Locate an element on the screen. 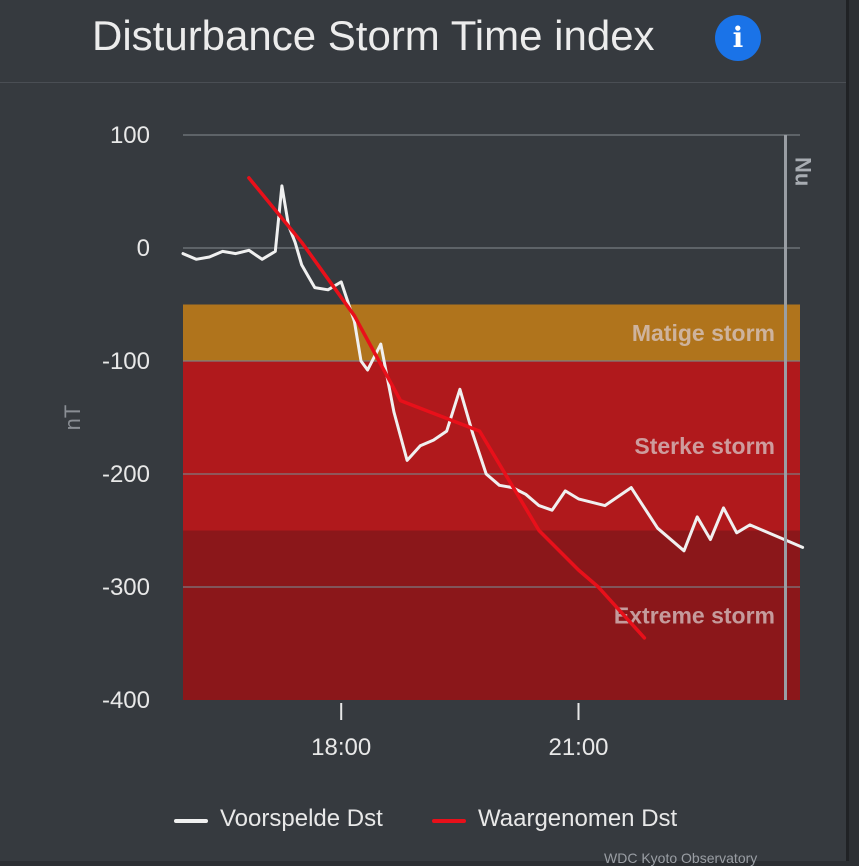  card-header: Disturbance Storm Time index i is located at coordinates (423, 41).